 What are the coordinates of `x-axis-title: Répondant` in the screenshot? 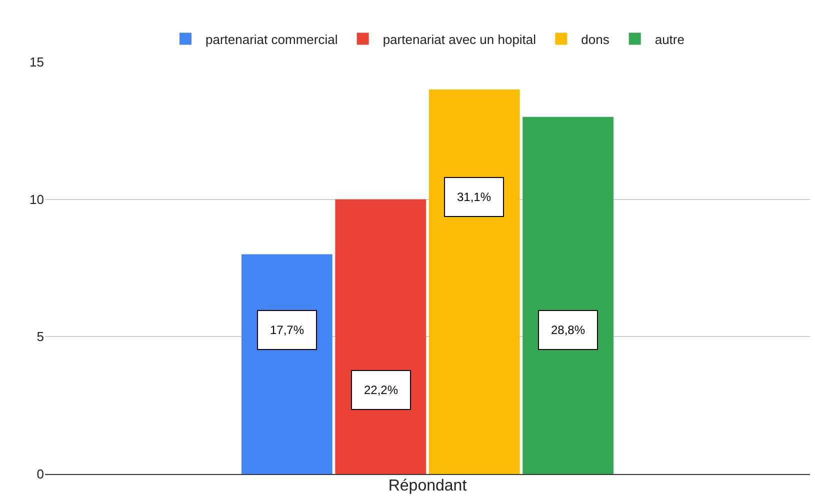 It's located at (428, 485).